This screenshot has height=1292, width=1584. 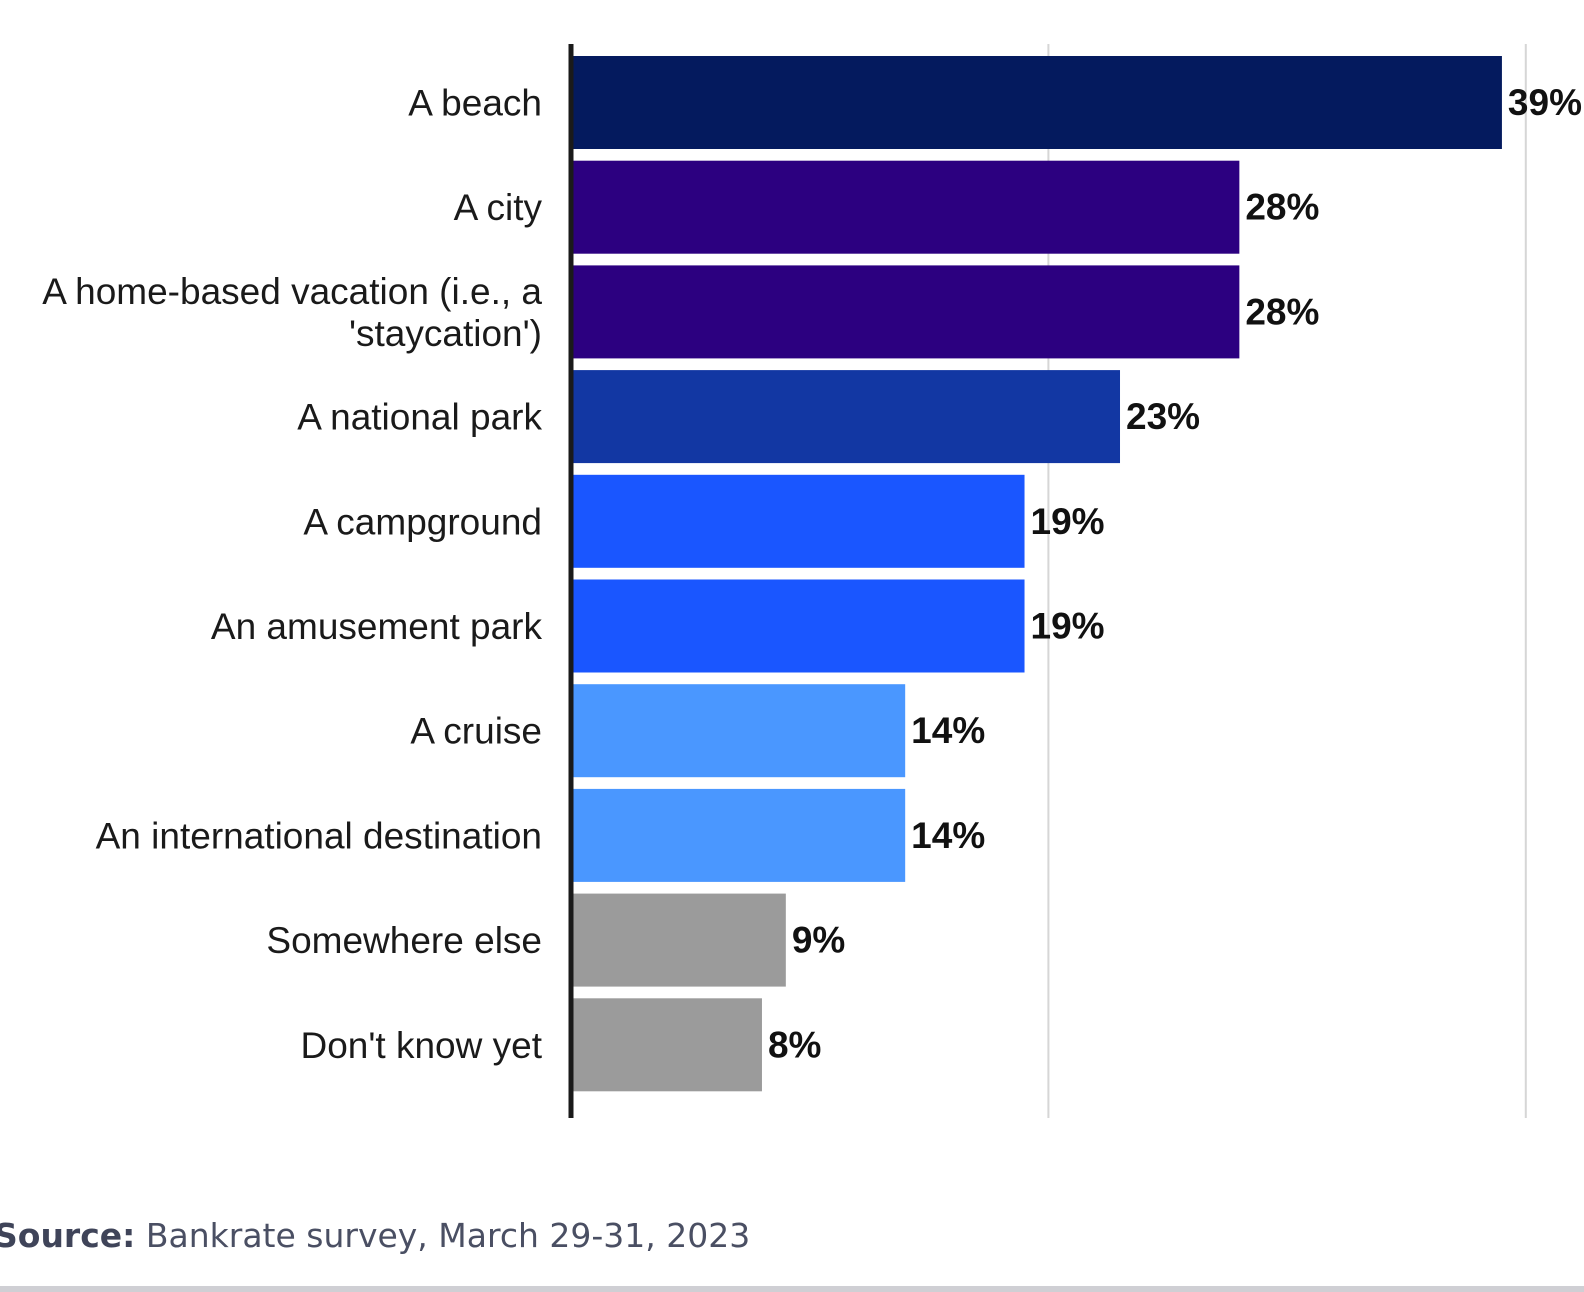 I want to click on category-label: A campground, so click(x=422, y=521).